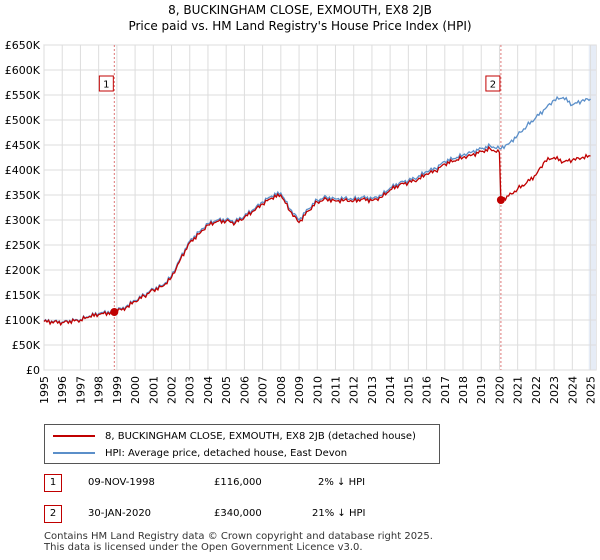 The width and height of the screenshot is (600, 560). Describe the element at coordinates (263, 390) in the screenshot. I see `x-tick-label: 2007` at that location.